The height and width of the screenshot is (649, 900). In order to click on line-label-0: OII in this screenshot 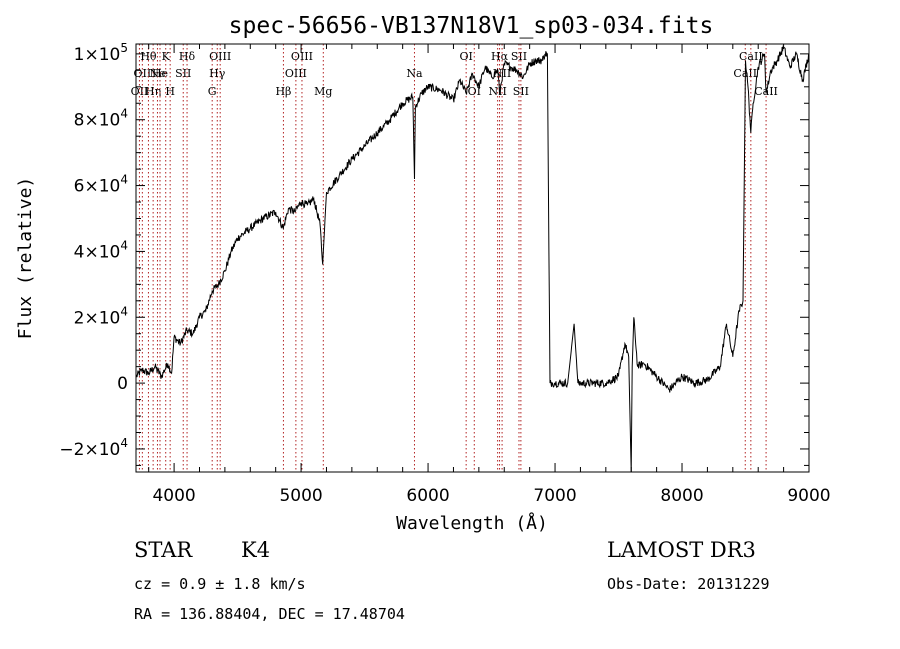, I will do `click(140, 91)`.